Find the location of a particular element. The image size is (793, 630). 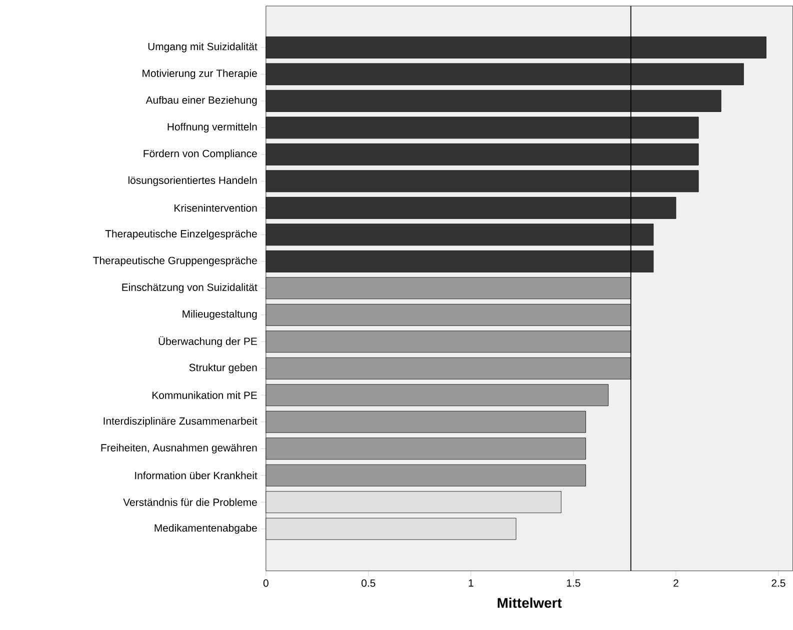

y-tick-label: Therapeutische Gruppengespräche is located at coordinates (175, 261).